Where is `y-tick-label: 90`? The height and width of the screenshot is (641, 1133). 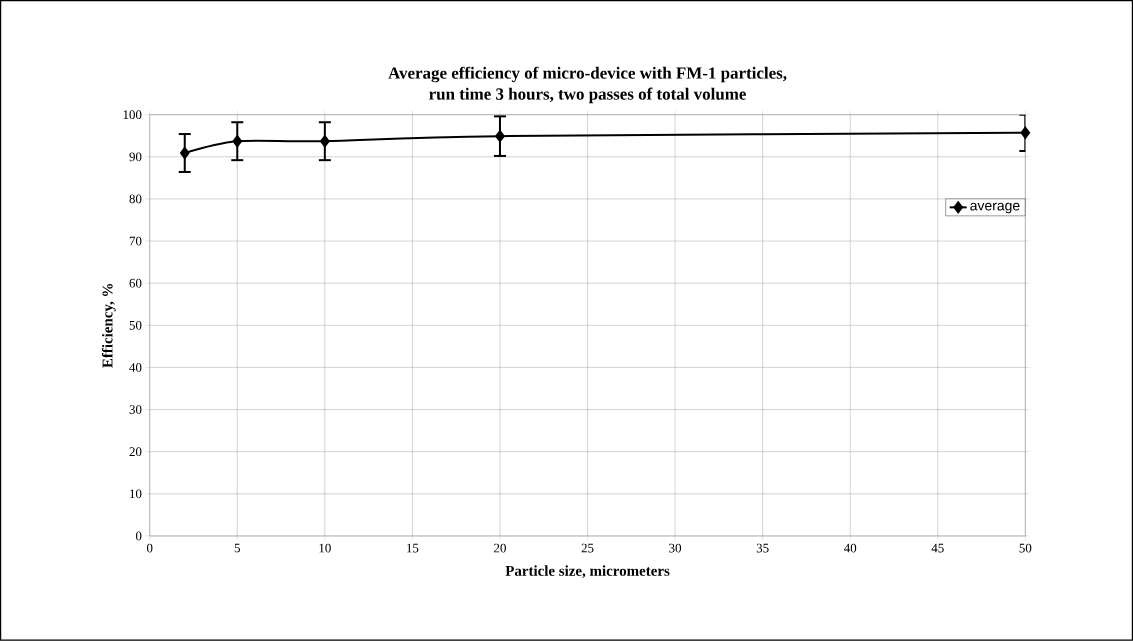 y-tick-label: 90 is located at coordinates (135, 157).